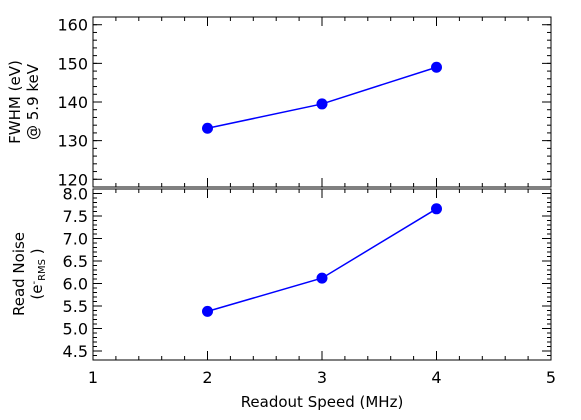 This screenshot has width=581, height=420. What do you see at coordinates (37, 289) in the screenshot?
I see `read-noise-y-label-e: e` at bounding box center [37, 289].